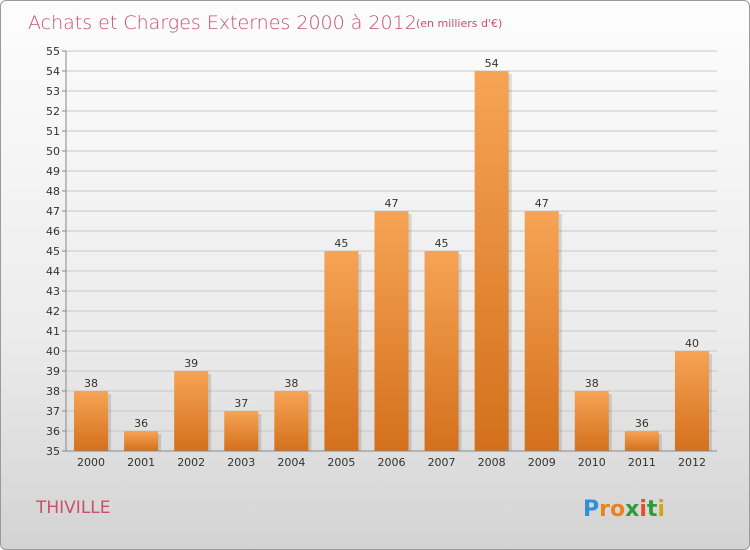 This screenshot has width=750, height=550. What do you see at coordinates (53, 391) in the screenshot?
I see `y-tick-label: 38` at bounding box center [53, 391].